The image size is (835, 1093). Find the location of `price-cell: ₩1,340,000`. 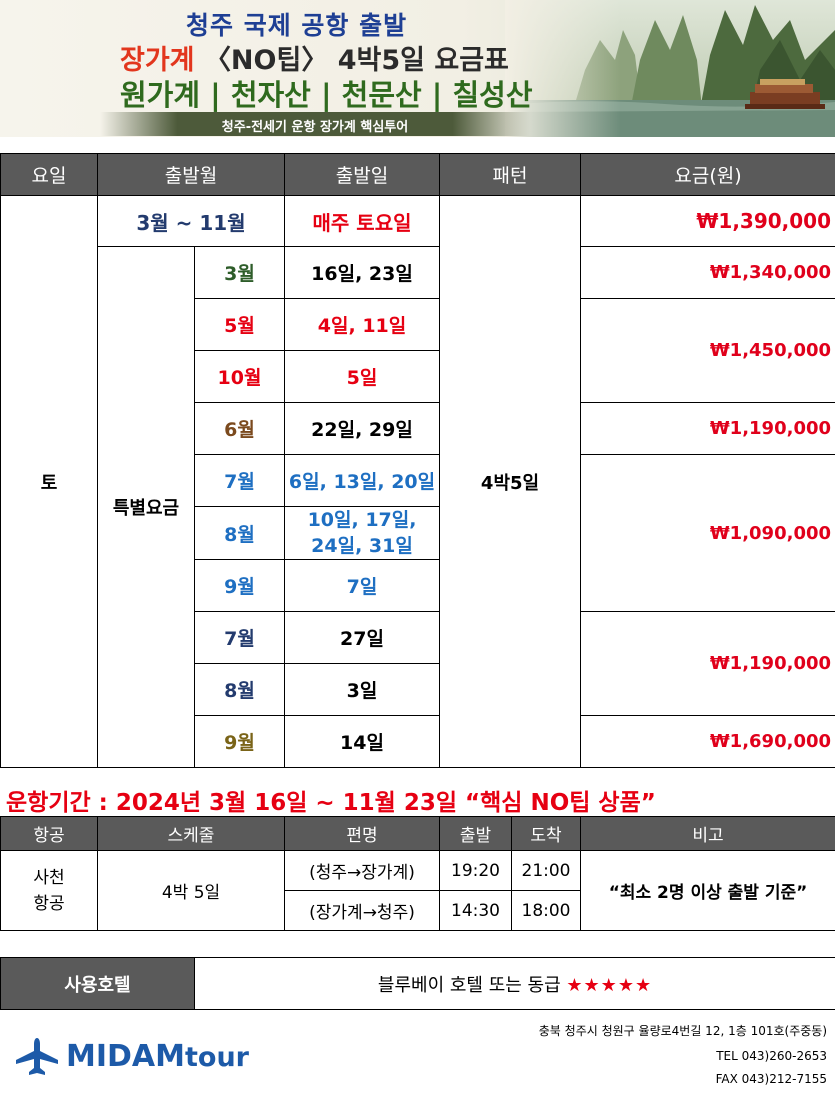

price-cell: ₩1,340,000 is located at coordinates (707, 272).